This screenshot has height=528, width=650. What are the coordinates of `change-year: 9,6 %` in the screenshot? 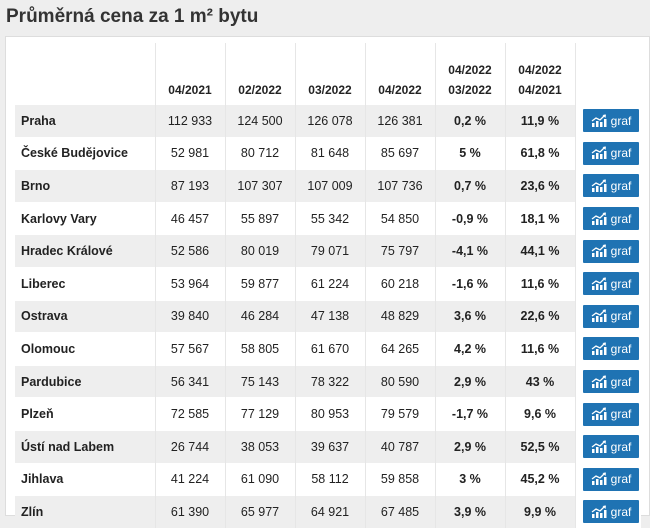 It's located at (540, 414).